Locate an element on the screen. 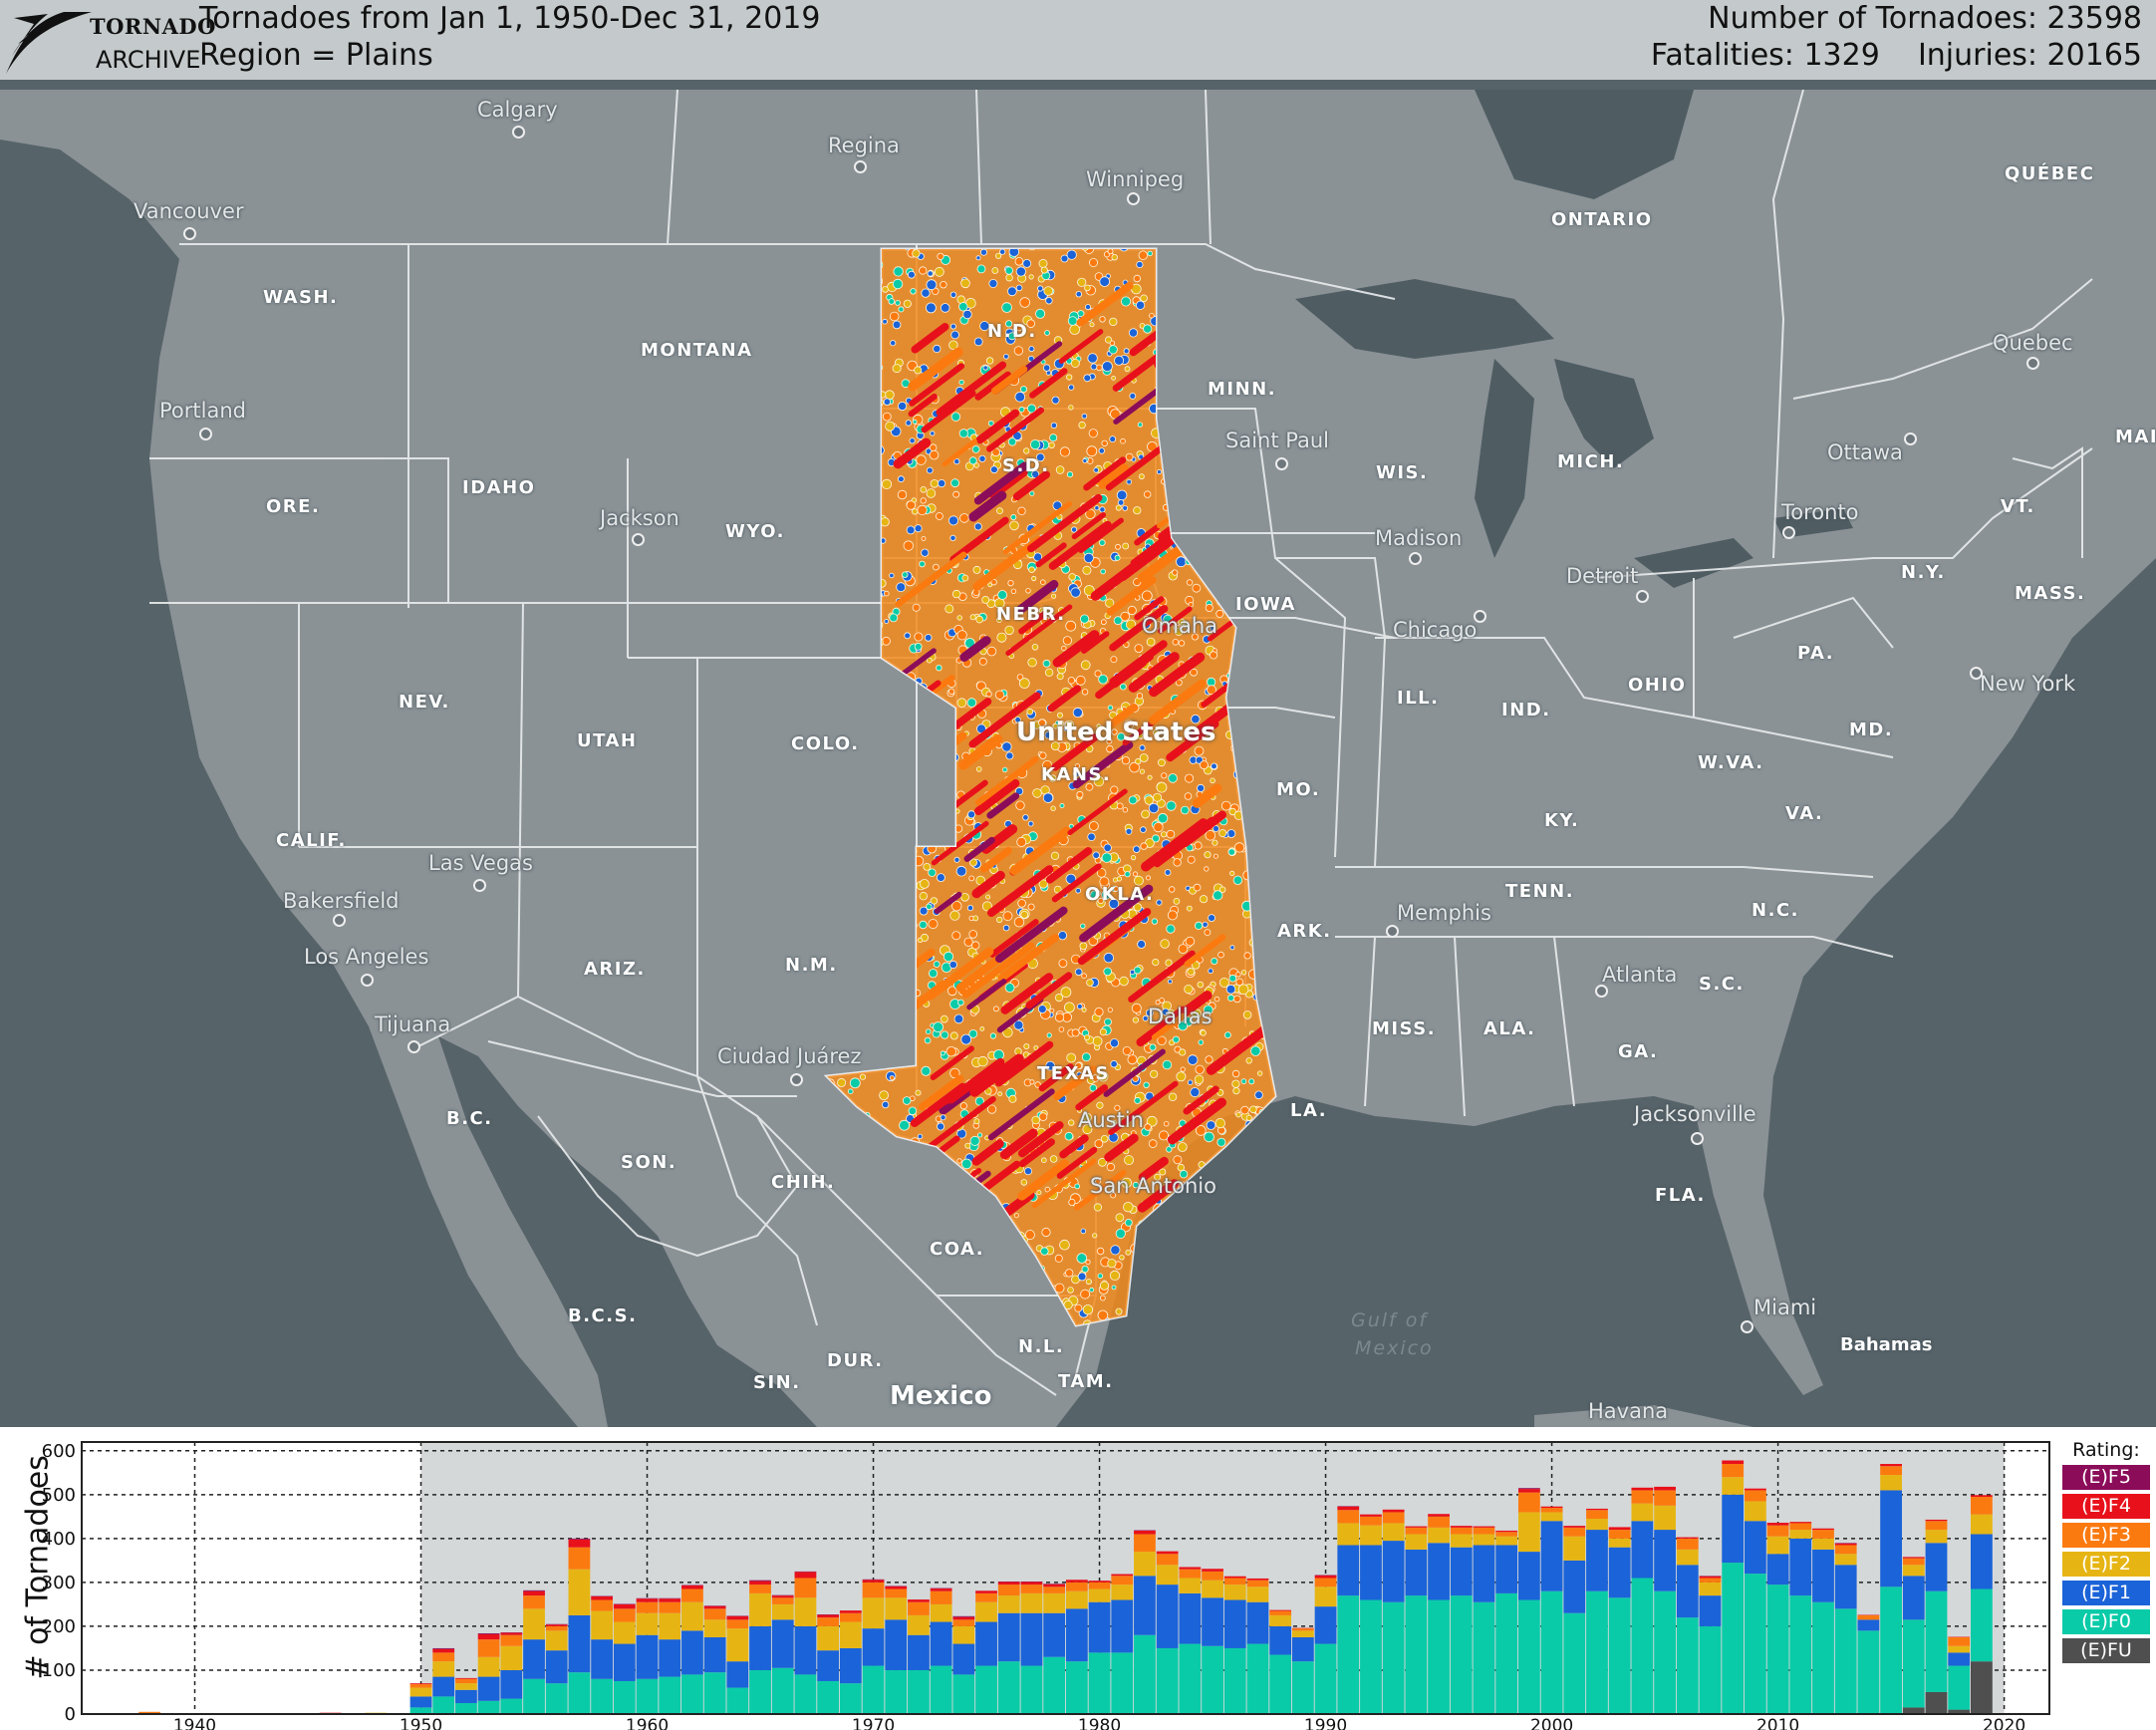  legend-item-f4: (E)F4 is located at coordinates (2106, 1506).